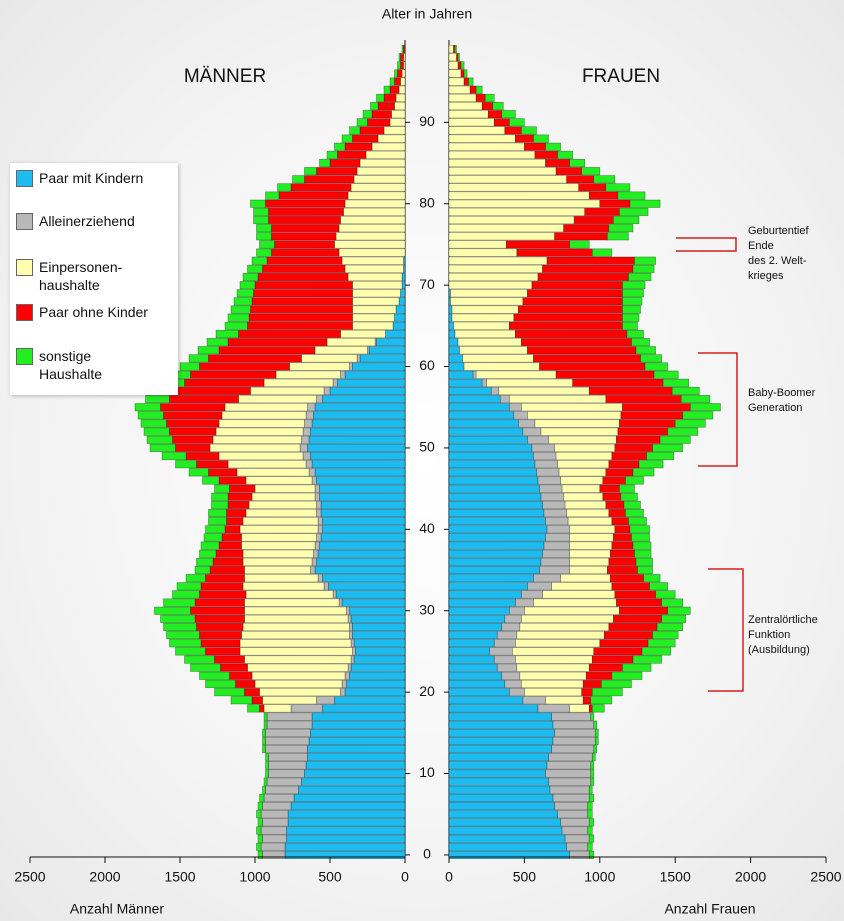 The image size is (844, 921). Describe the element at coordinates (706, 244) in the screenshot. I see `bracket` at that location.